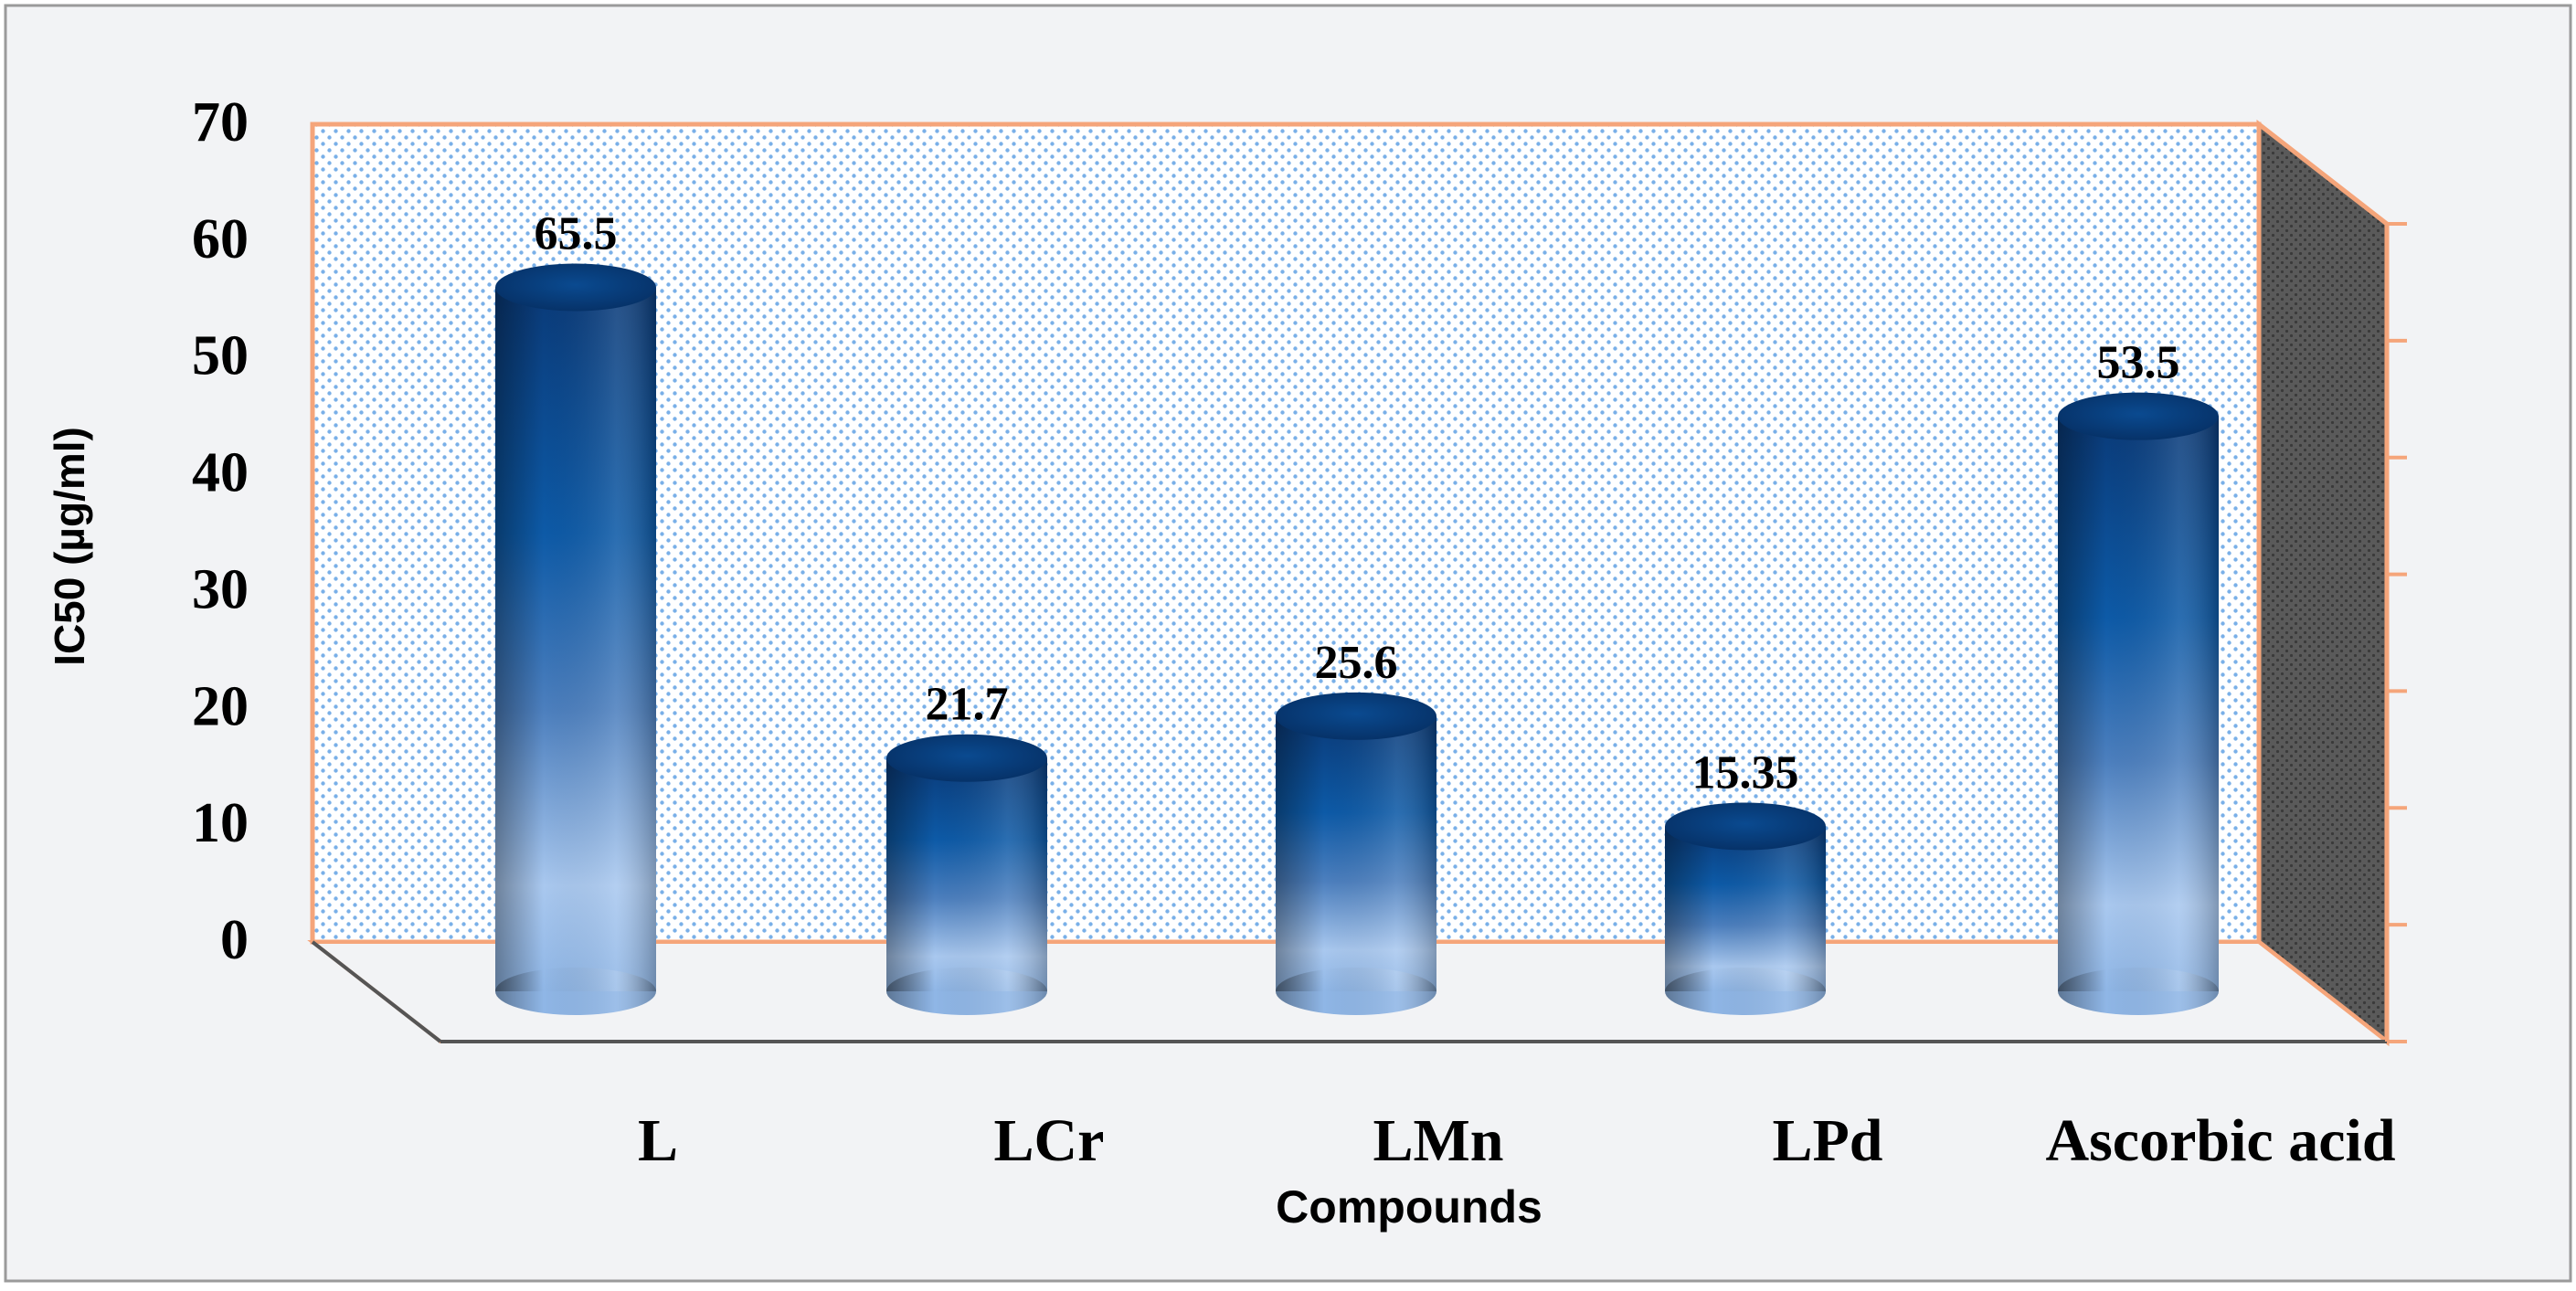 The height and width of the screenshot is (1291, 2576). Describe the element at coordinates (1356, 663) in the screenshot. I see `data-label: 25.6` at that location.